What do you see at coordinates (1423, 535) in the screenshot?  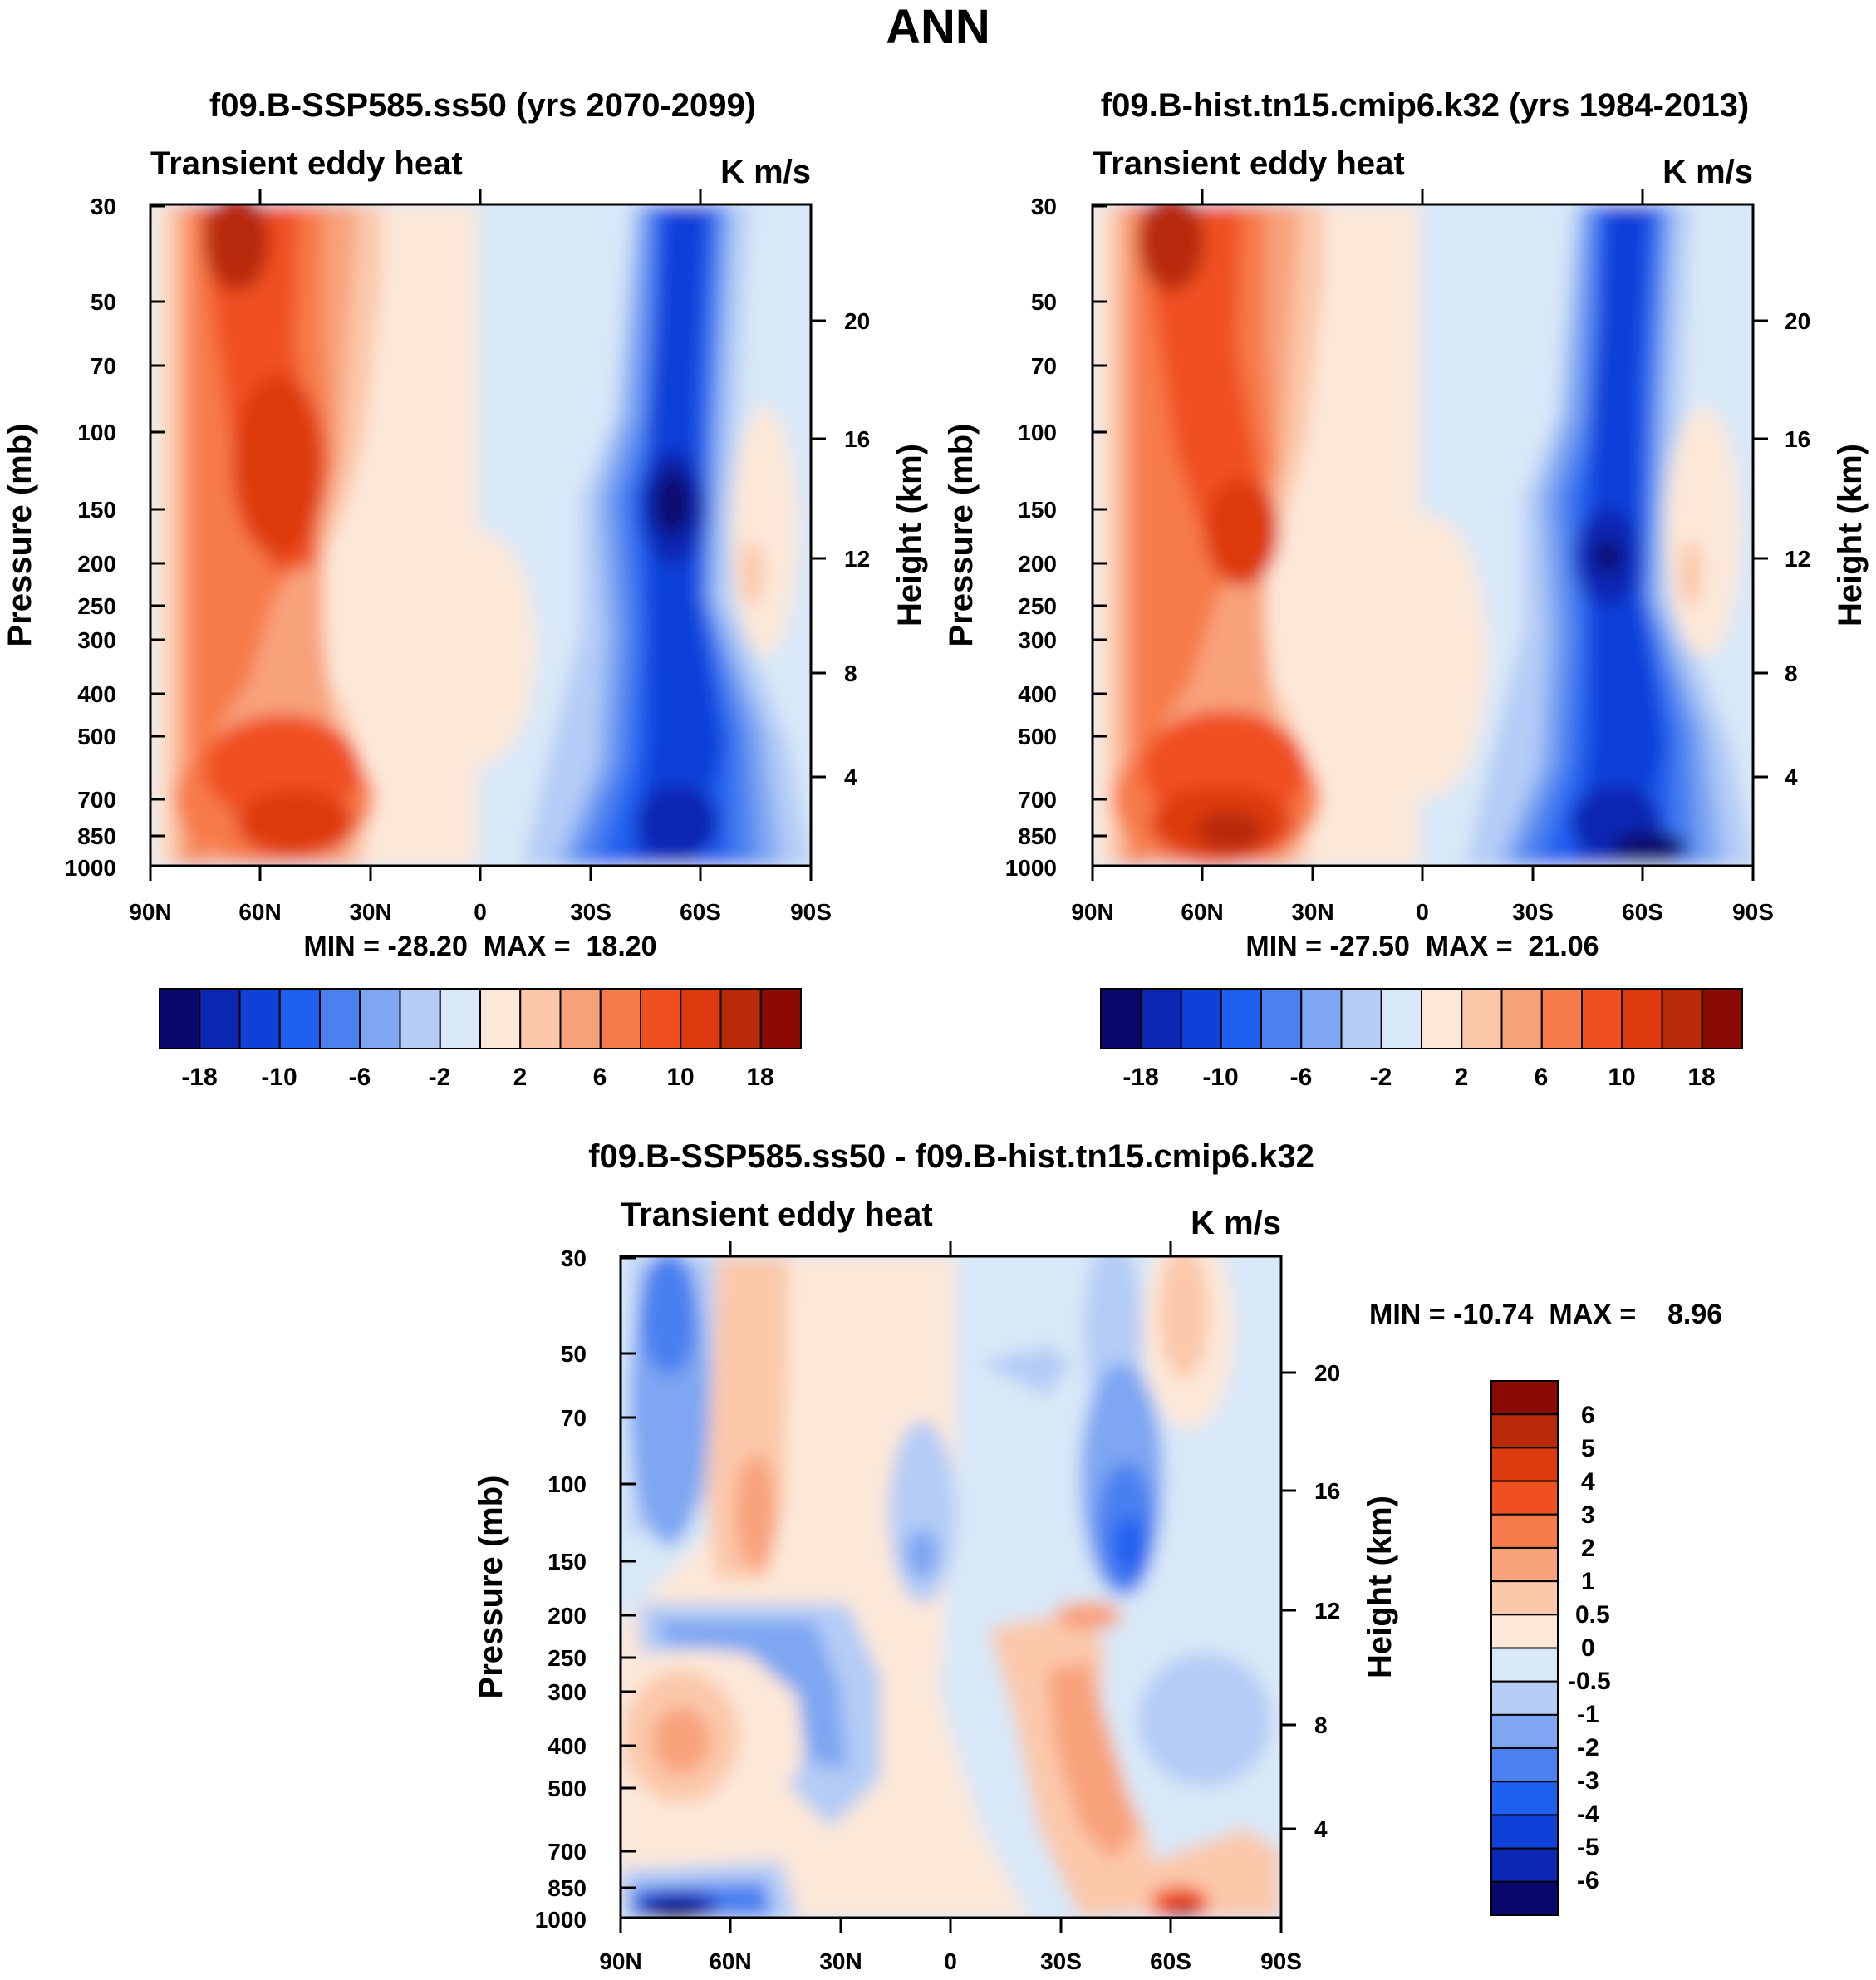 I see `panel-2-field` at bounding box center [1423, 535].